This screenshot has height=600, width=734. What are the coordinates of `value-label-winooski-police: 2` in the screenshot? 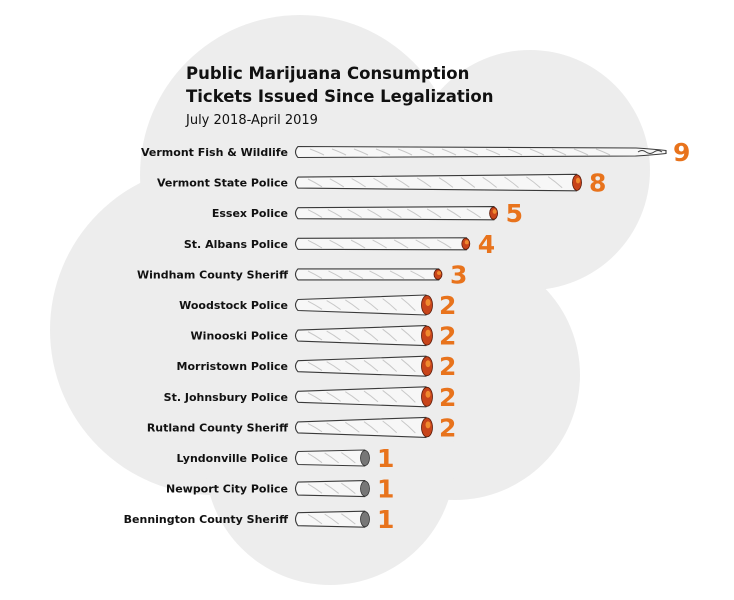 It's located at (447, 336).